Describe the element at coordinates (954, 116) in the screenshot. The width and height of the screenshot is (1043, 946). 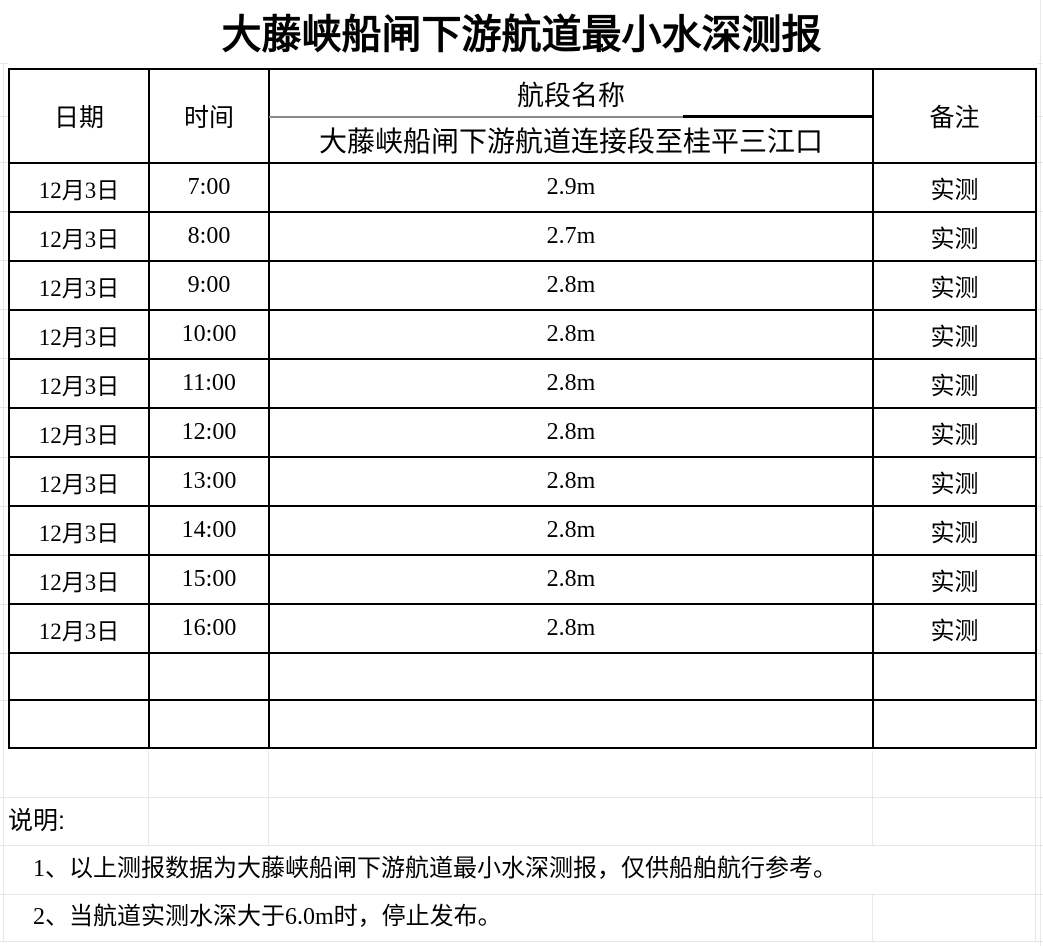
I see `header-remark: 备注` at that location.